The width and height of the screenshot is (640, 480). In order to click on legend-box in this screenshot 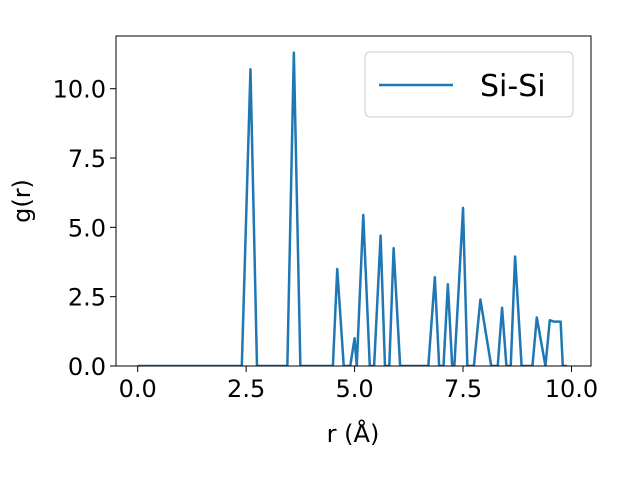, I will do `click(469, 84)`.